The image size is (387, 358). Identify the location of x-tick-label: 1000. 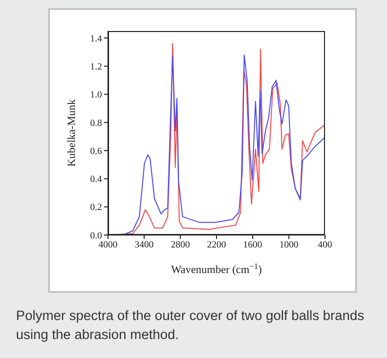
(289, 245).